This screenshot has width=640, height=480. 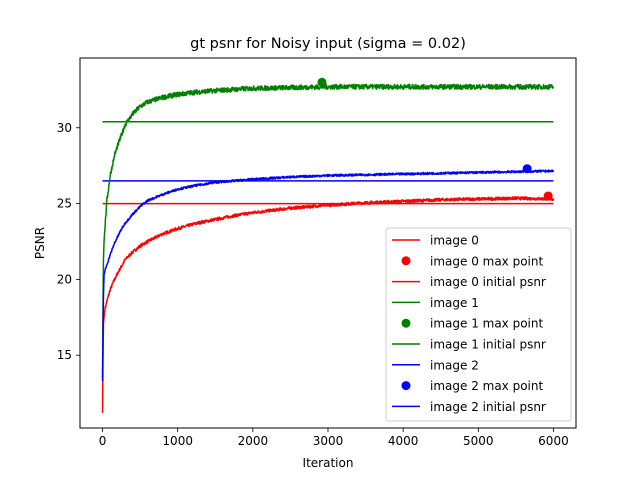 What do you see at coordinates (488, 345) in the screenshot?
I see `legend-label: image 1 initial psnr` at bounding box center [488, 345].